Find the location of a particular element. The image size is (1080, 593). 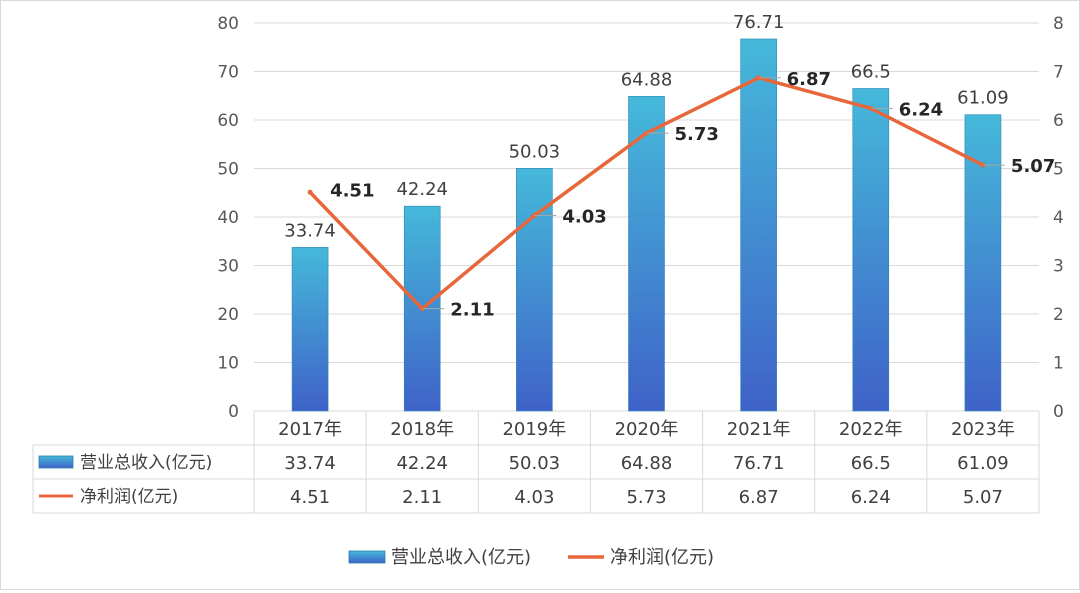

y-left-tick-label: 60 is located at coordinates (228, 121).